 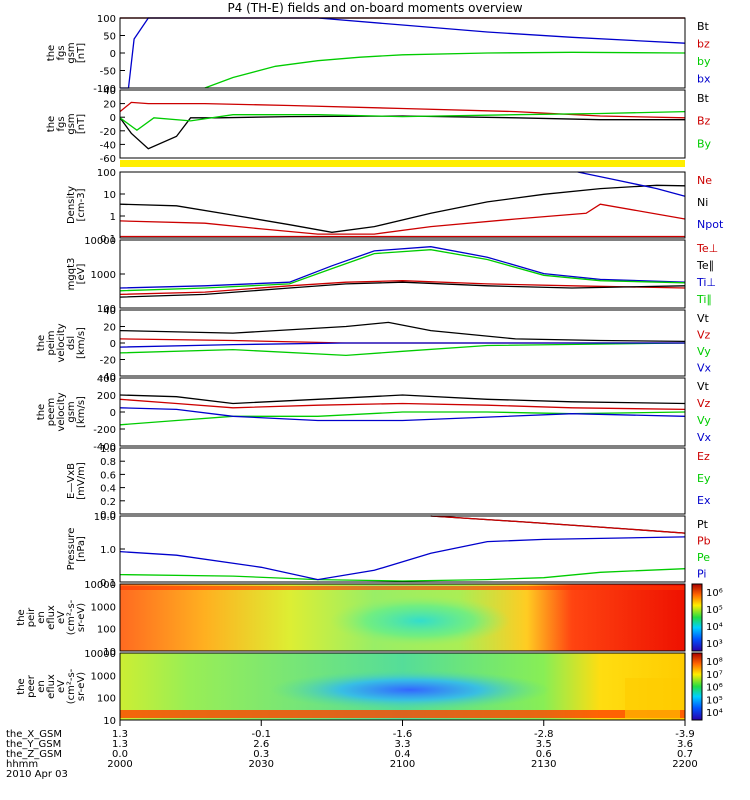 What do you see at coordinates (81, 274) in the screenshot?
I see `y-axis-label-line: [eV]` at bounding box center [81, 274].